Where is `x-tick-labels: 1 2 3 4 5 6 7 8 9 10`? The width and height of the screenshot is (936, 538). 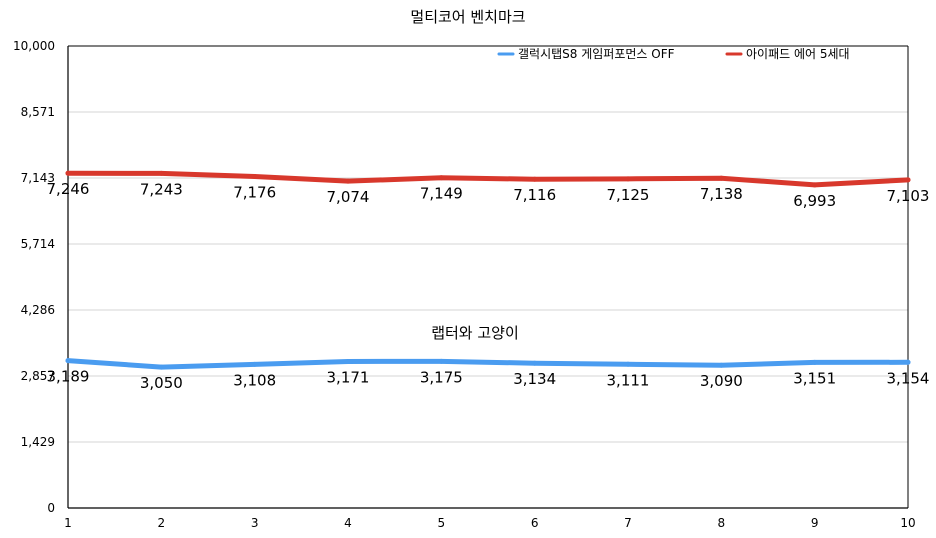 x-tick-labels: 1 2 3 4 5 6 7 8 9 10 is located at coordinates (489, 523).